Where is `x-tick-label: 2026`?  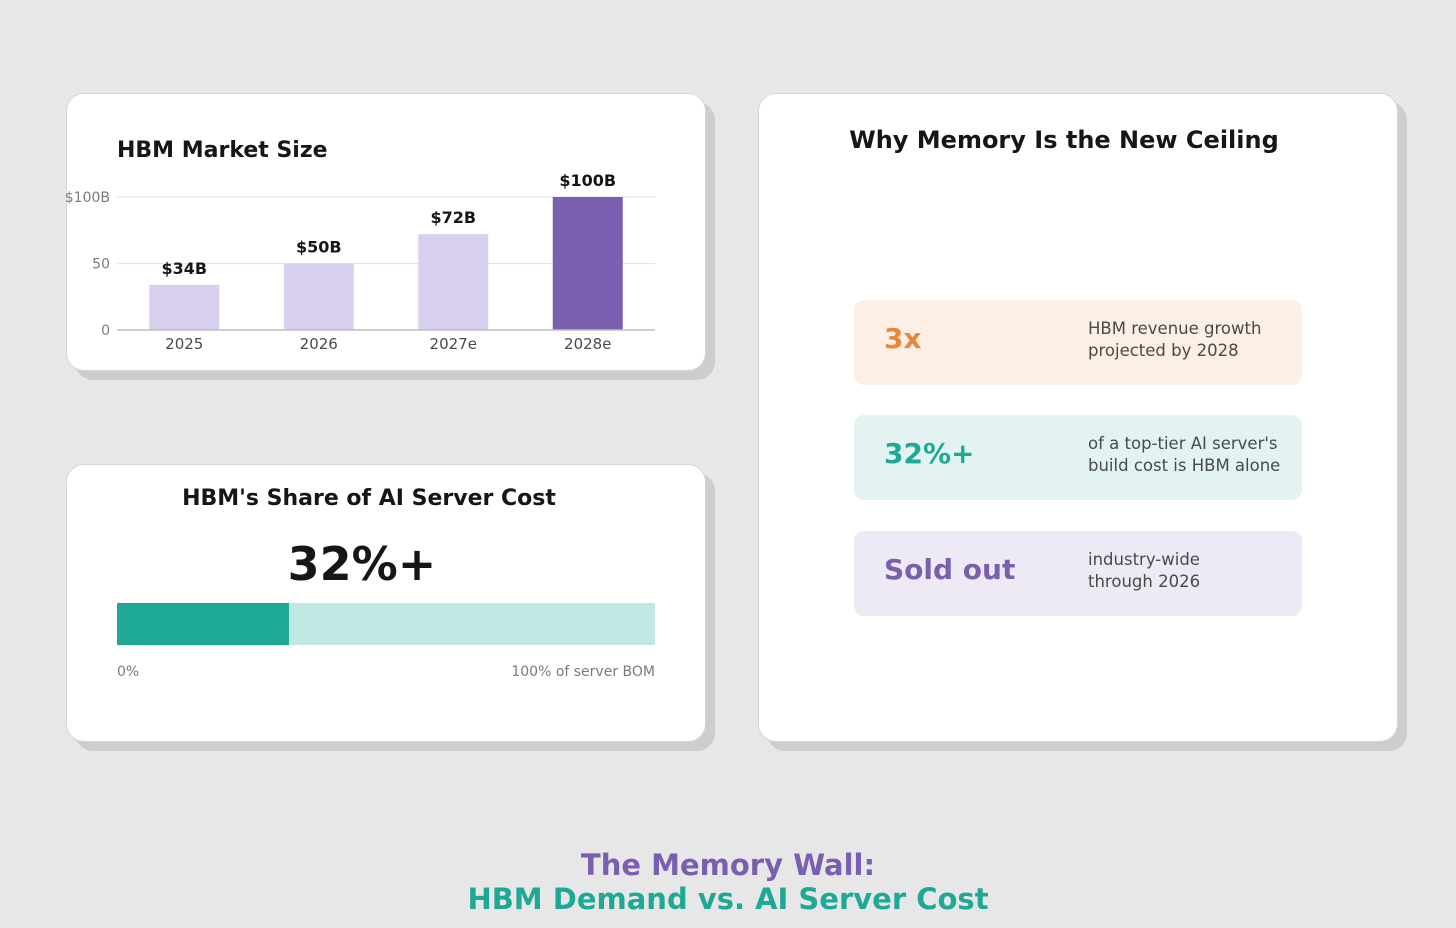 x-tick-label: 2026 is located at coordinates (319, 344).